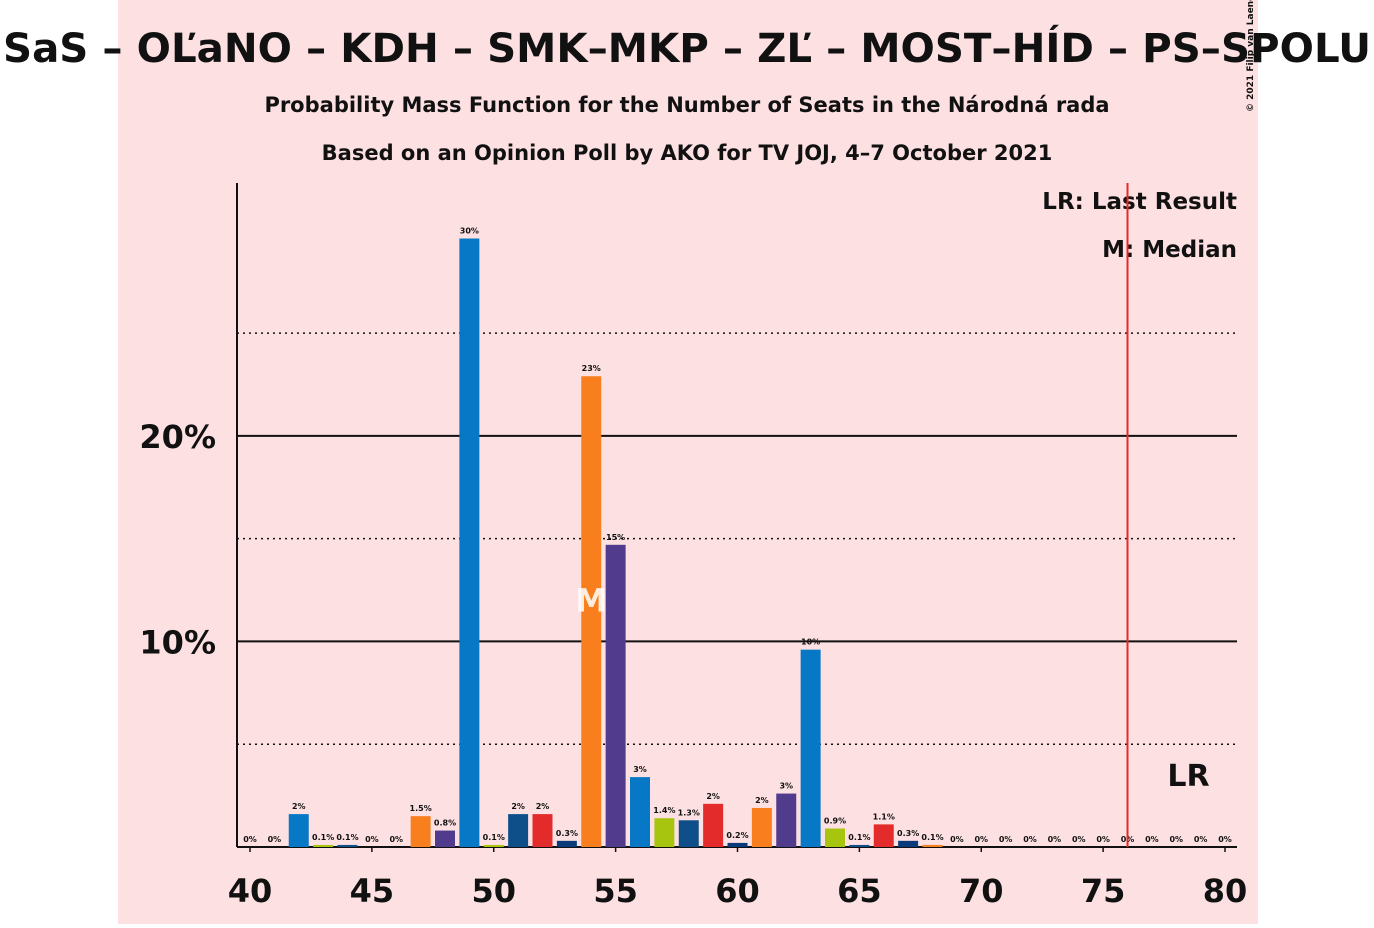 The height and width of the screenshot is (928, 1374). Describe the element at coordinates (737, 891) in the screenshot. I see `x-tick-label: 60` at that location.